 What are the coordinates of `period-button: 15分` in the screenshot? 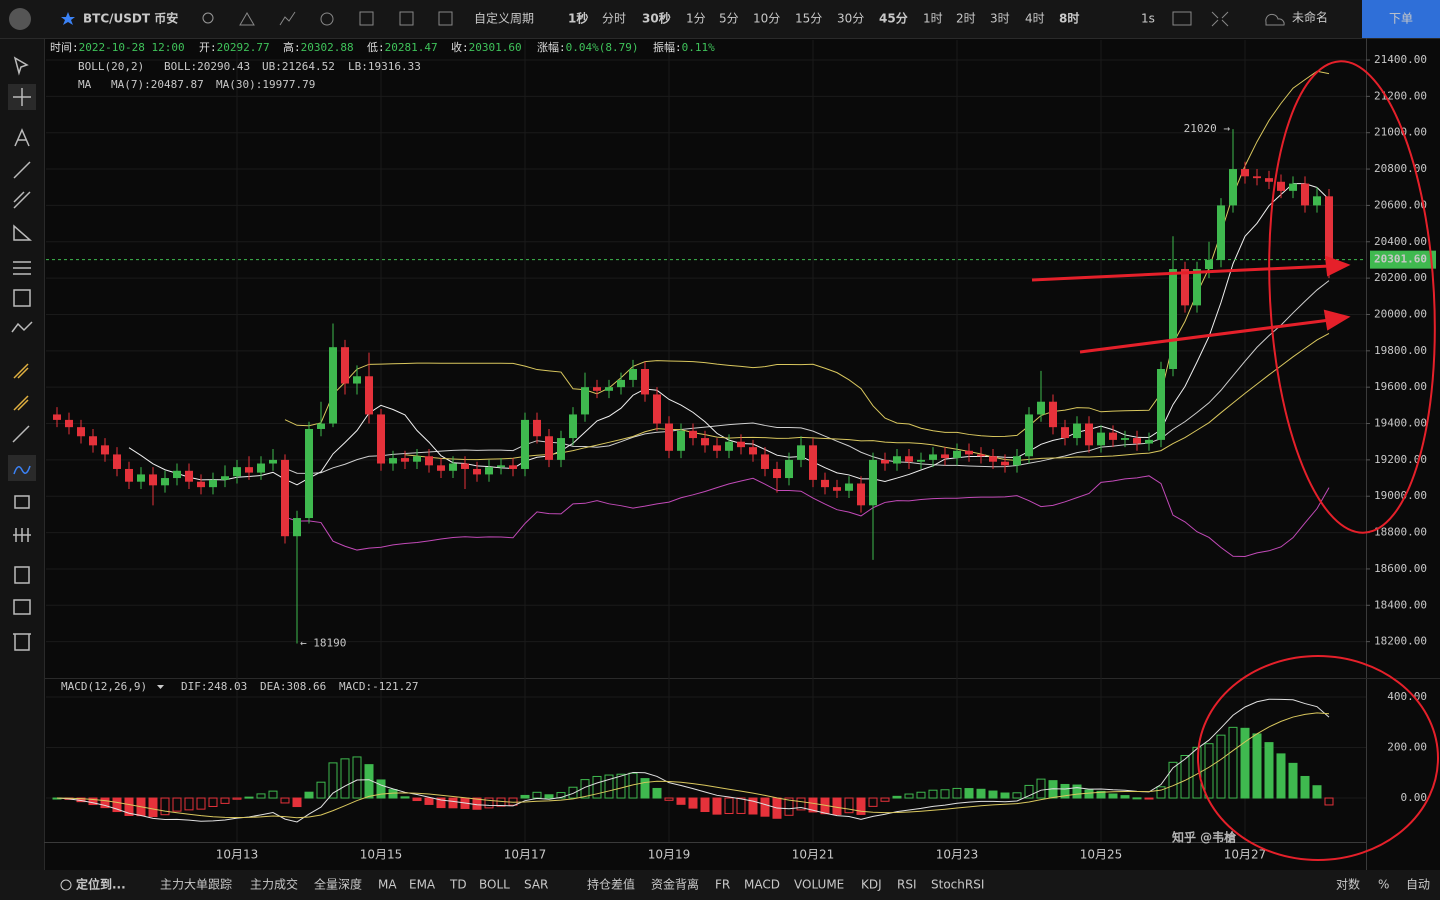 It's located at (808, 19).